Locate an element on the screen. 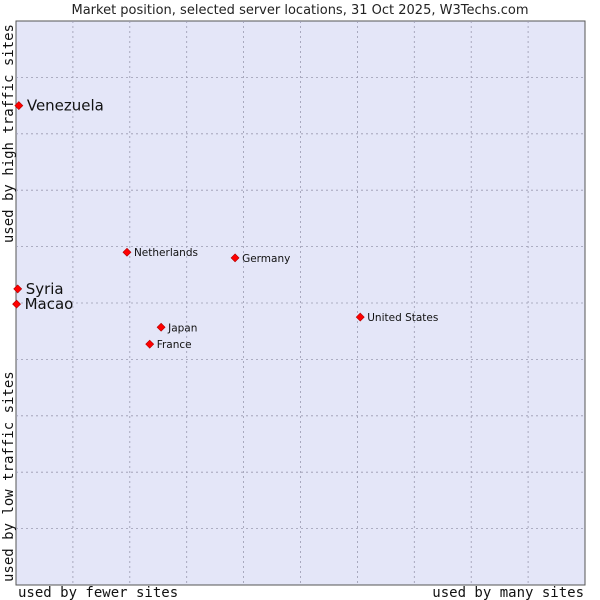 Image resolution: width=600 pixels, height=600 pixels. y-axis-label-top: used by high traffic sites is located at coordinates (9, 133).